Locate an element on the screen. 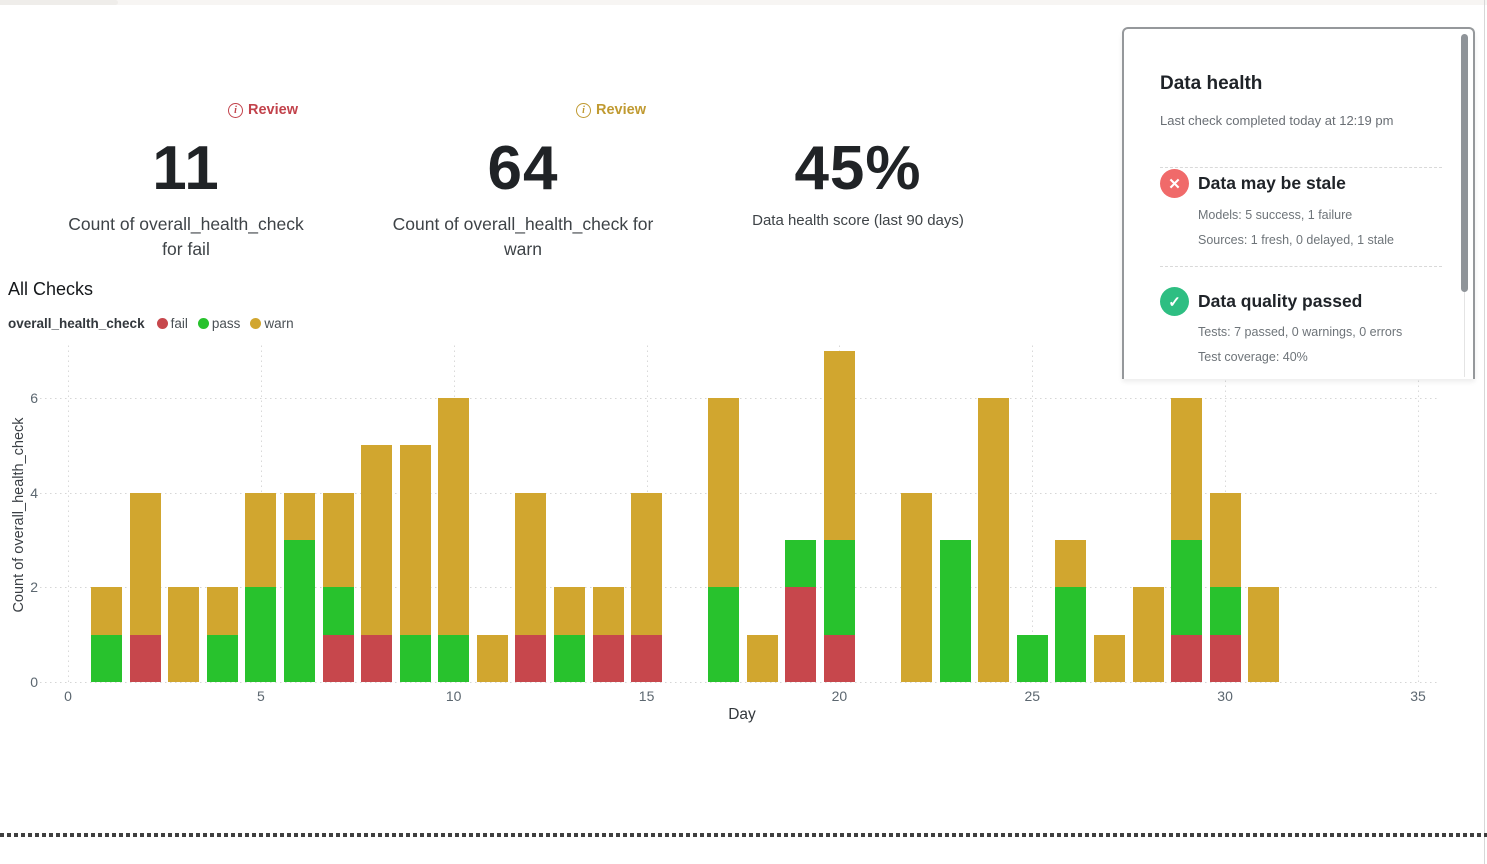 Image resolution: width=1487 pixels, height=864 pixels. x-tick-label: 15 is located at coordinates (646, 696).